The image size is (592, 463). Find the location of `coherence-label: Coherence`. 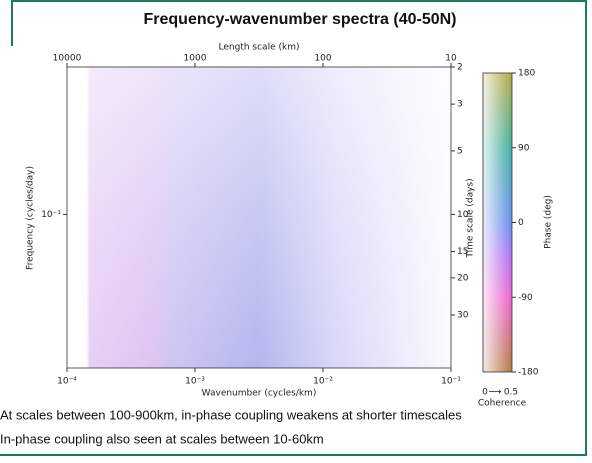

coherence-label: Coherence is located at coordinates (502, 404).